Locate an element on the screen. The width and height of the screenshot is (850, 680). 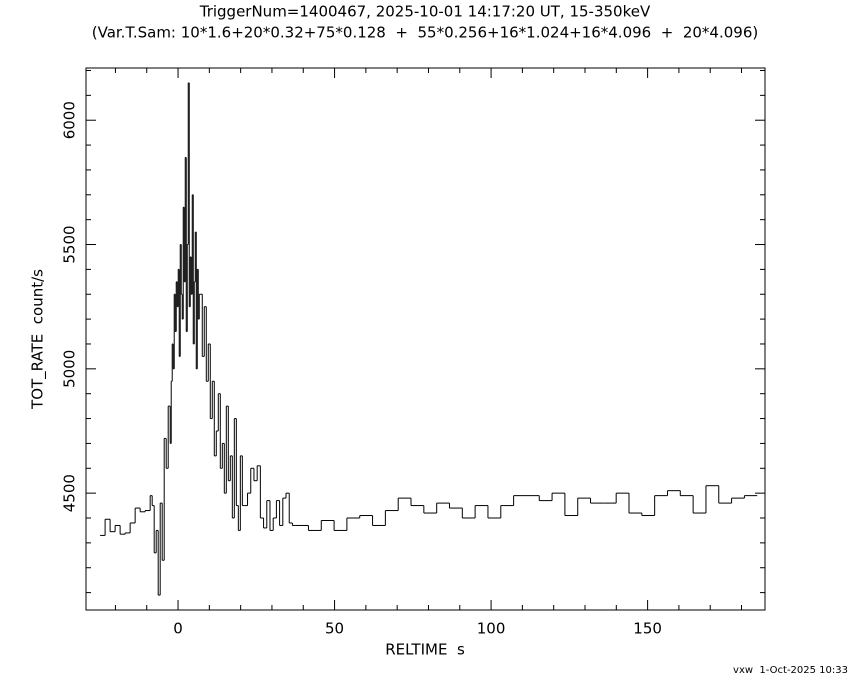
y-tick-label: 6000 is located at coordinates (70, 120).